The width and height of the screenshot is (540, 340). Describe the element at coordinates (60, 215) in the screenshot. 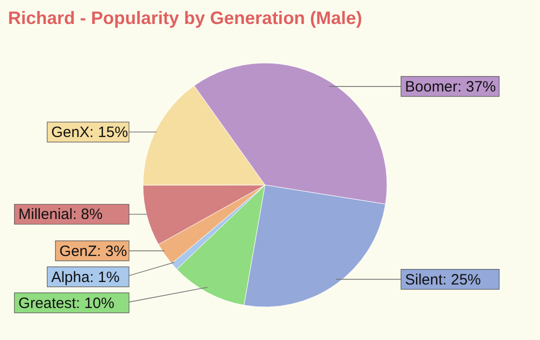

I see `slice-label: Millenial: 8%` at that location.